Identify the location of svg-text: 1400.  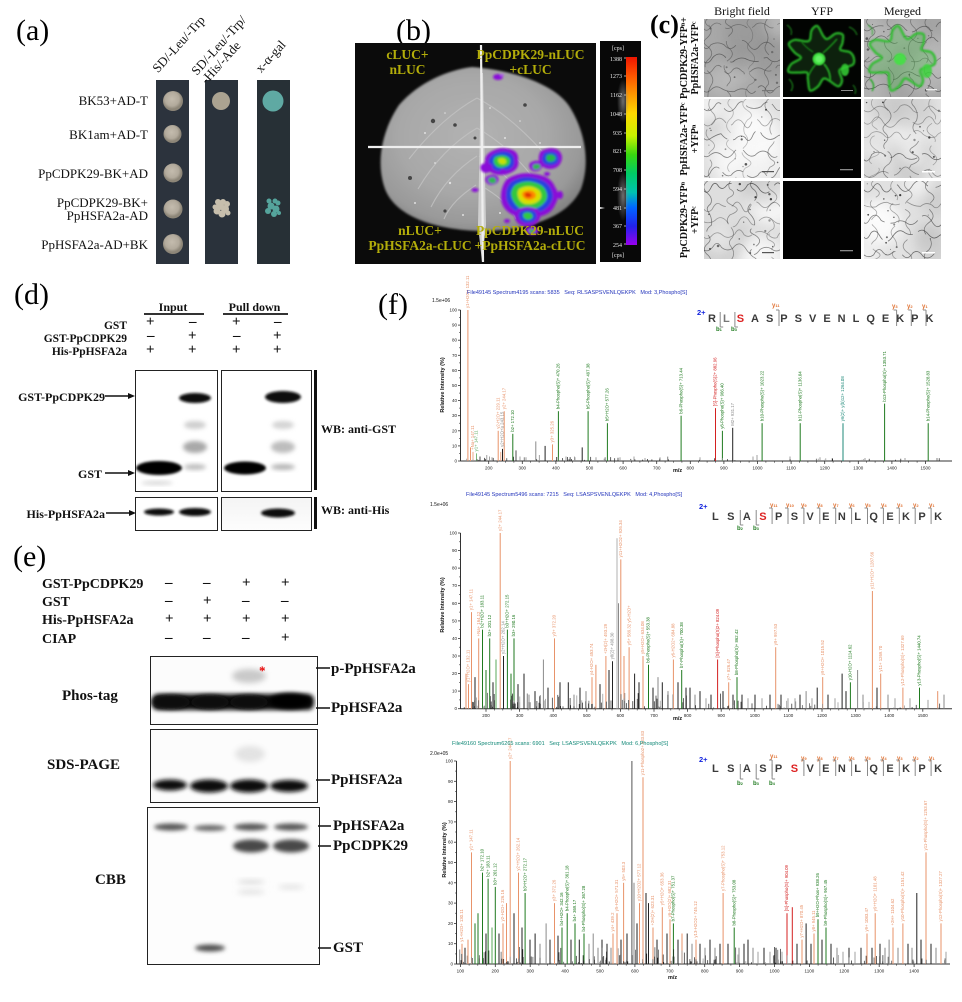
(889, 715).